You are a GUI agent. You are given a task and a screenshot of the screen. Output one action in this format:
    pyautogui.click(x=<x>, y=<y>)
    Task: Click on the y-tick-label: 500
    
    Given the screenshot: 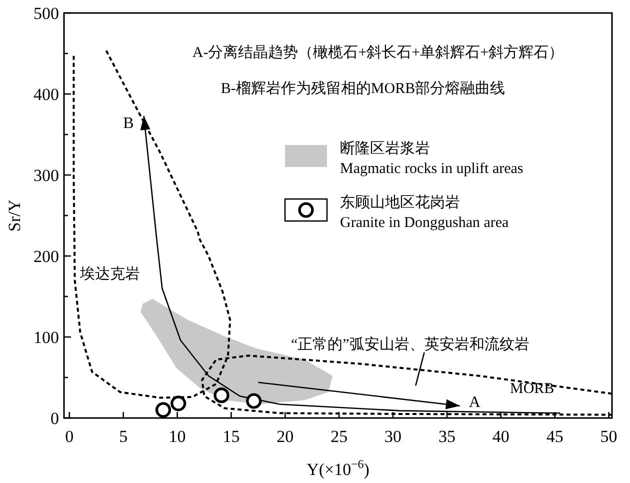 What is the action you would take?
    pyautogui.click(x=46, y=13)
    